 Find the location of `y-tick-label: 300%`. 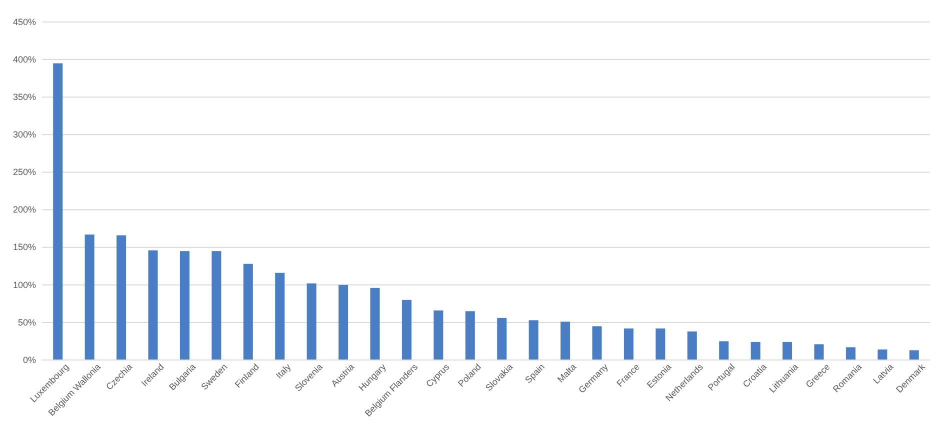

y-tick-label: 300% is located at coordinates (24, 135).